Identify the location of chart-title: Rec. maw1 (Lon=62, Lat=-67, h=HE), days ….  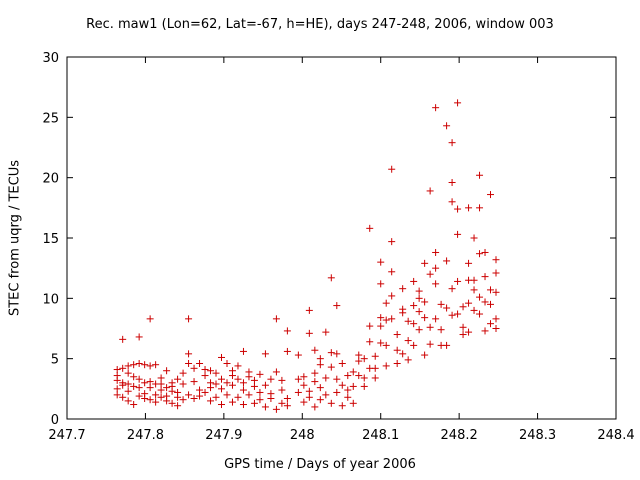
(320, 24).